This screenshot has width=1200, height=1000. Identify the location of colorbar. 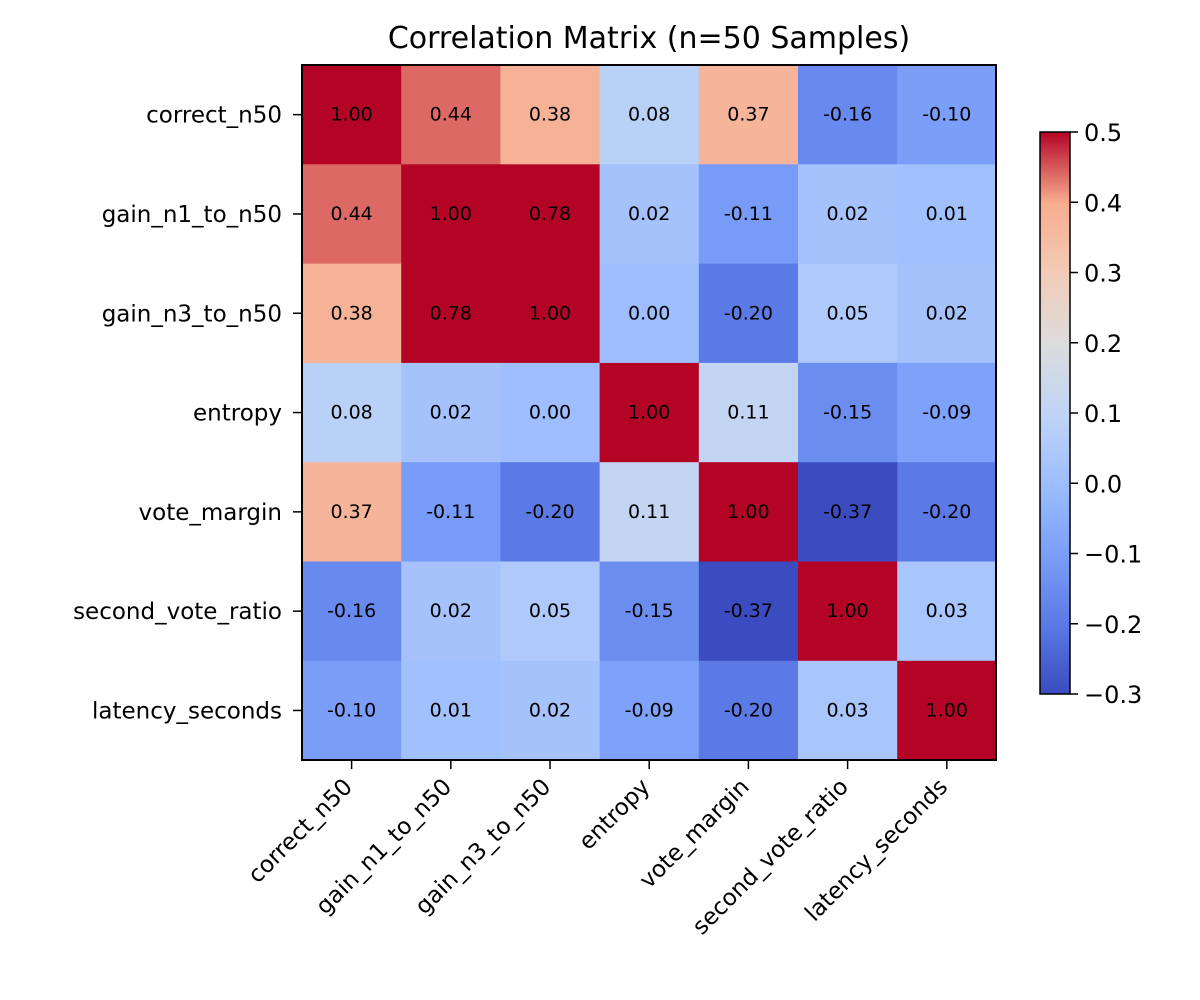
(1055, 413).